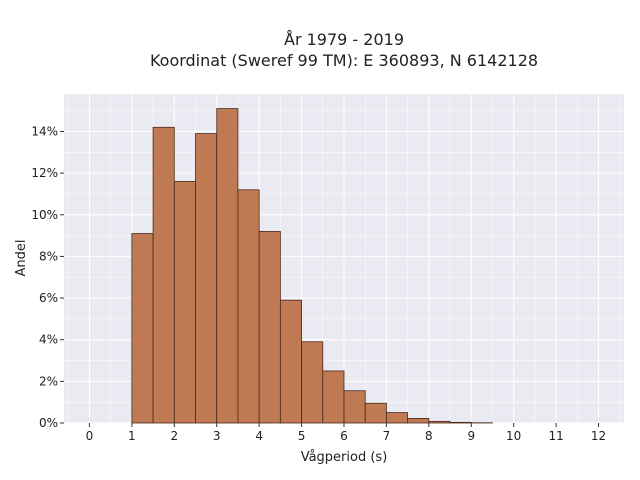 Image resolution: width=640 pixels, height=480 pixels. I want to click on y-tick-label: 2%, so click(48, 381).